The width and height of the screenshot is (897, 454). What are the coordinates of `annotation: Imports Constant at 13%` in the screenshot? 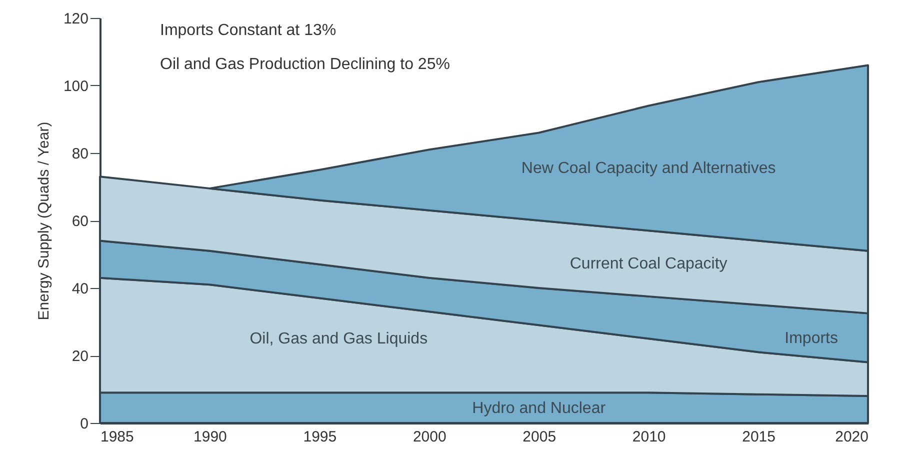 It's located at (248, 30).